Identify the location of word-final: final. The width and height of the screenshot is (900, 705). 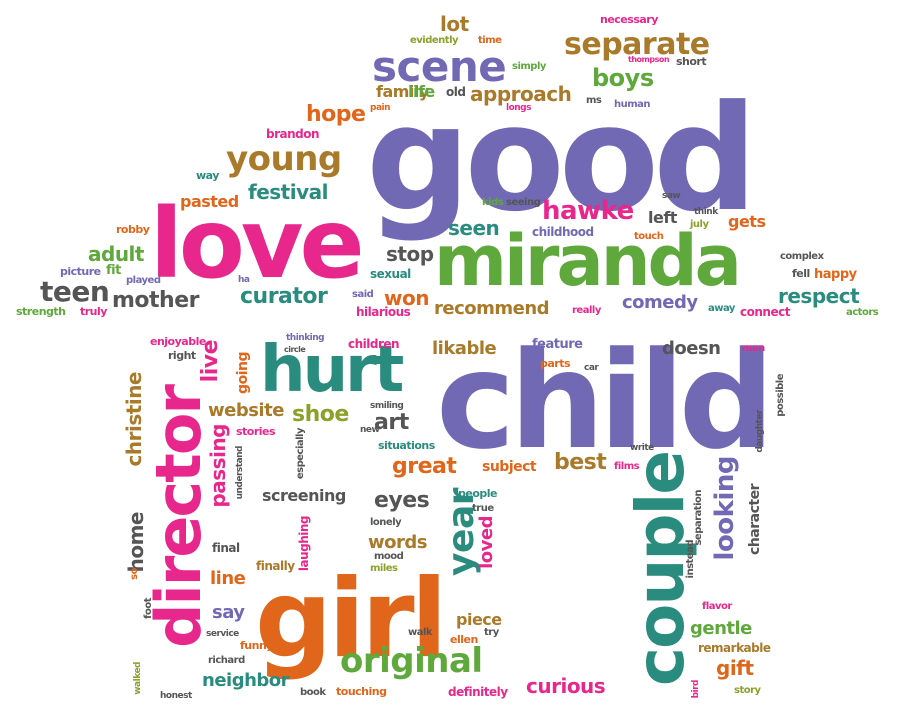
(226, 548).